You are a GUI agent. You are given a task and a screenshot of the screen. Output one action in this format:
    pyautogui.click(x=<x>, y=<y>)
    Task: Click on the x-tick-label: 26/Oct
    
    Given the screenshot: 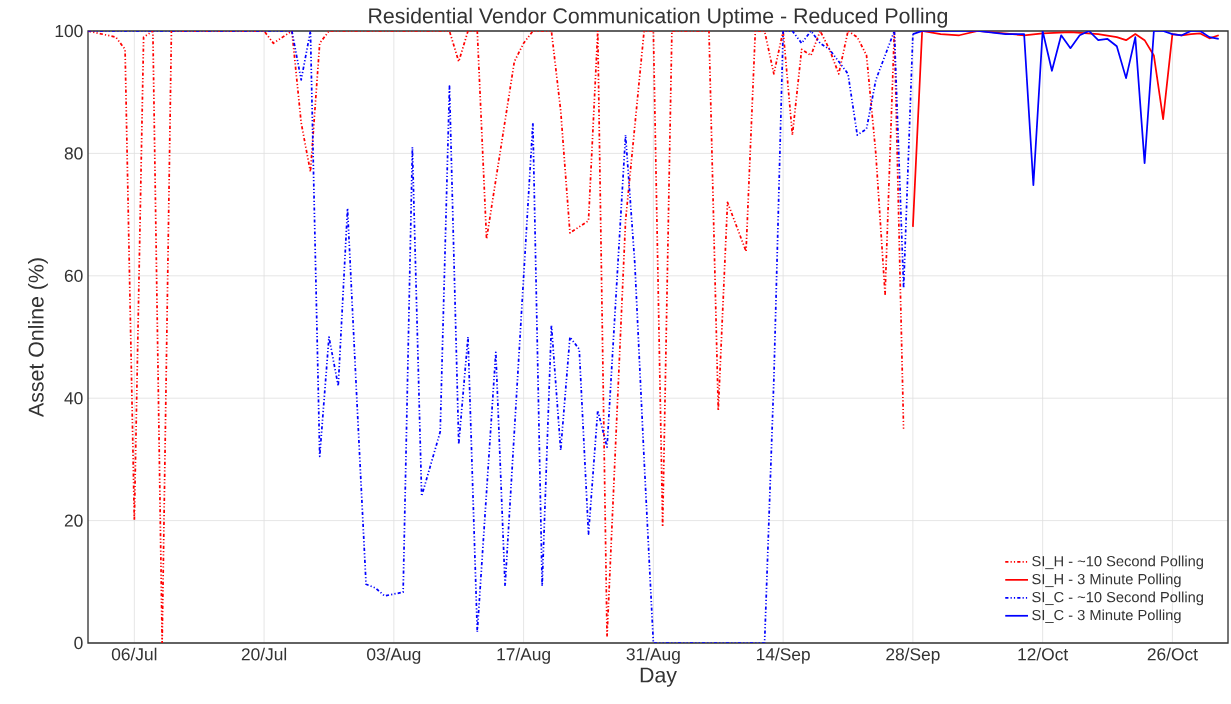 What is the action you would take?
    pyautogui.click(x=1172, y=654)
    